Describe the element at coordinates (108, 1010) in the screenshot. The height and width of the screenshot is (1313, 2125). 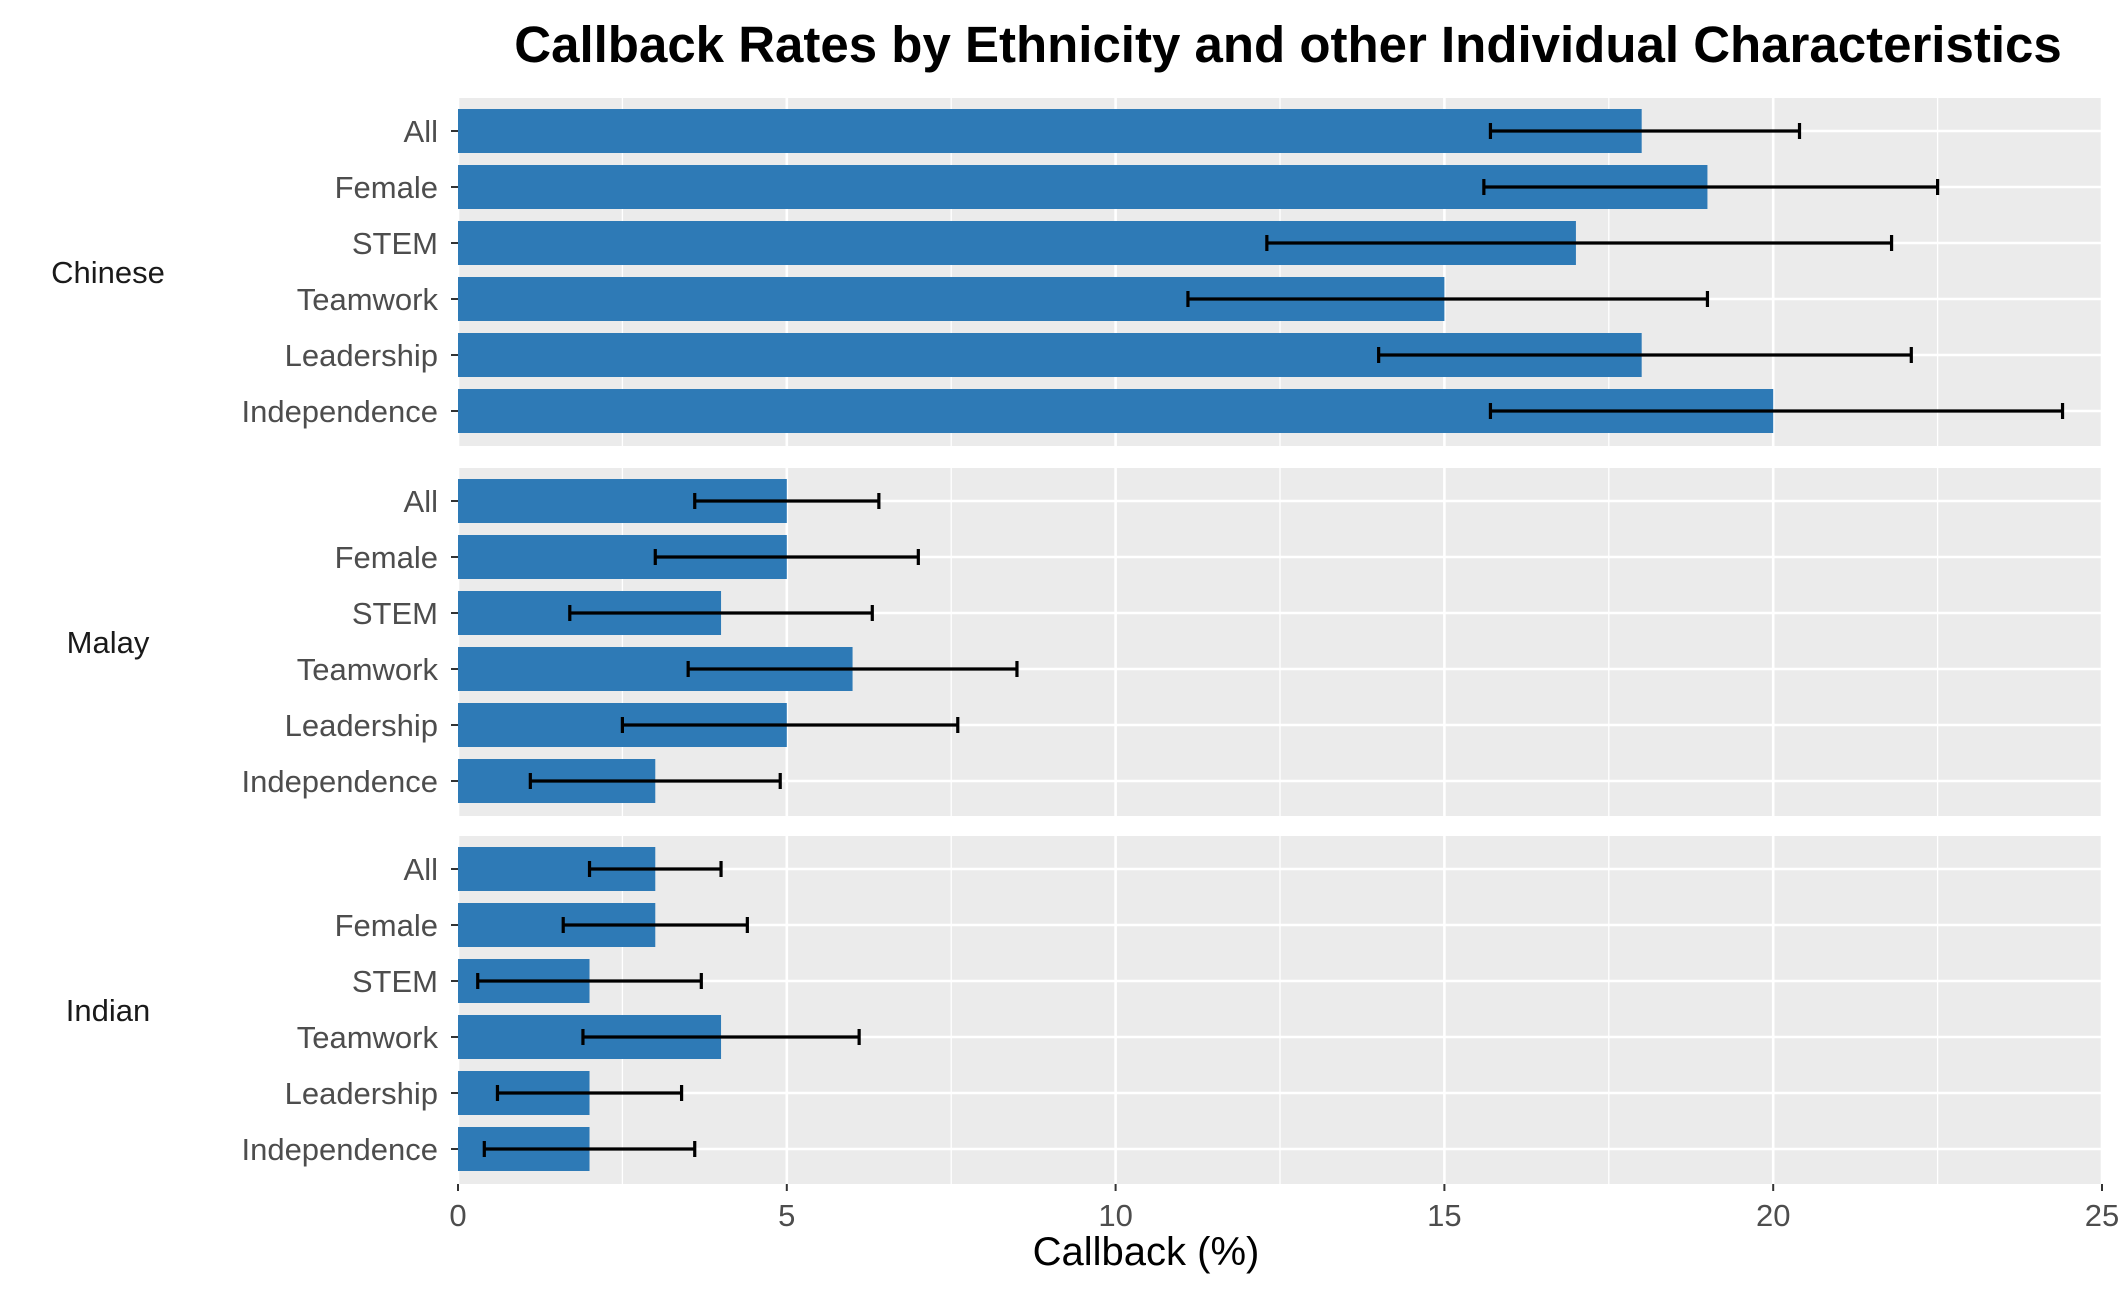
I see `facet-label-indian: Indian` at that location.